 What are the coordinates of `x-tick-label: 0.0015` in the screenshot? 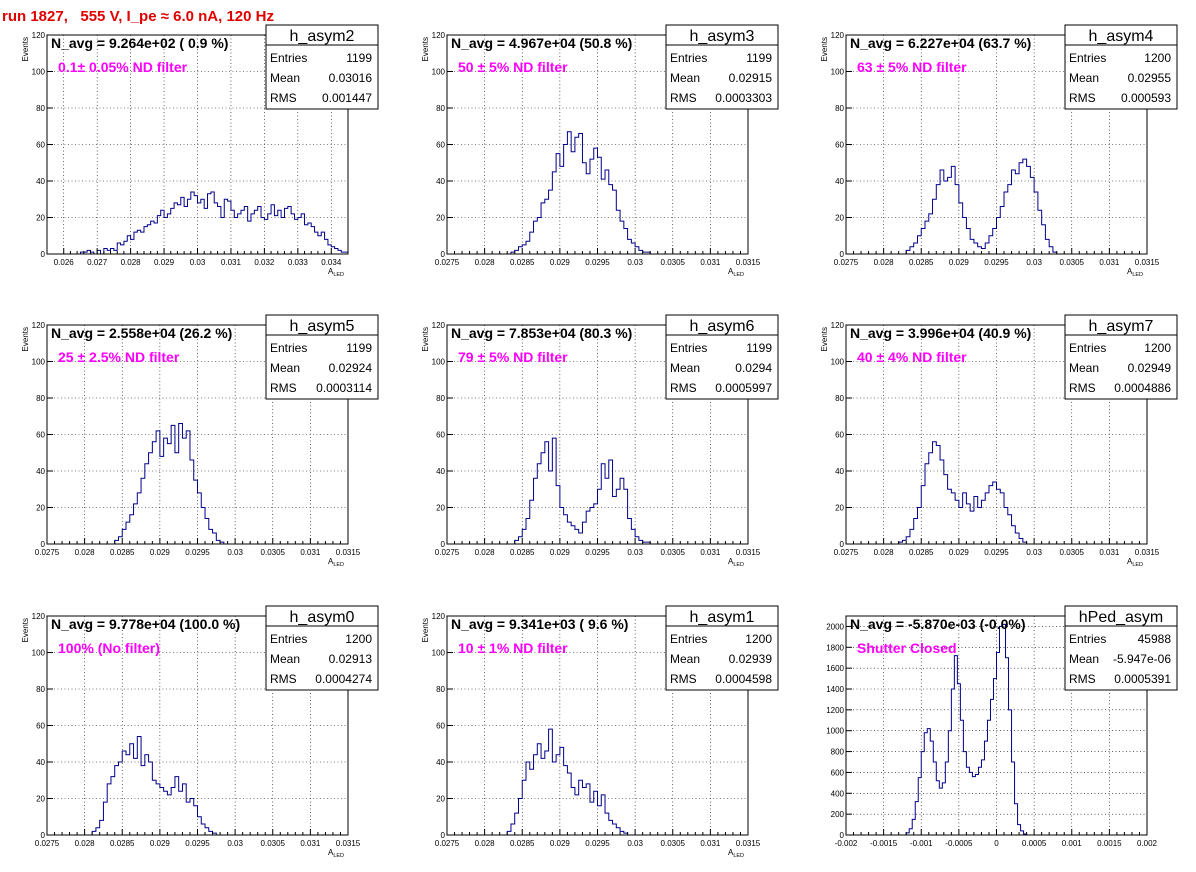 It's located at (1109, 843).